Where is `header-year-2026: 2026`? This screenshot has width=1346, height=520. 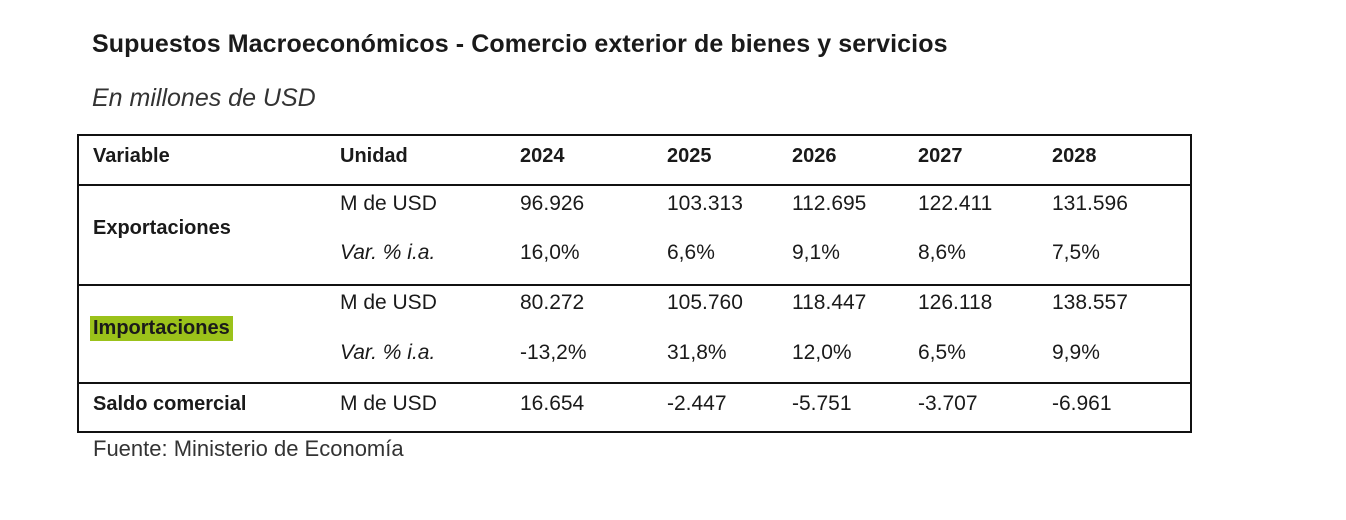
header-year-2026: 2026 is located at coordinates (814, 156).